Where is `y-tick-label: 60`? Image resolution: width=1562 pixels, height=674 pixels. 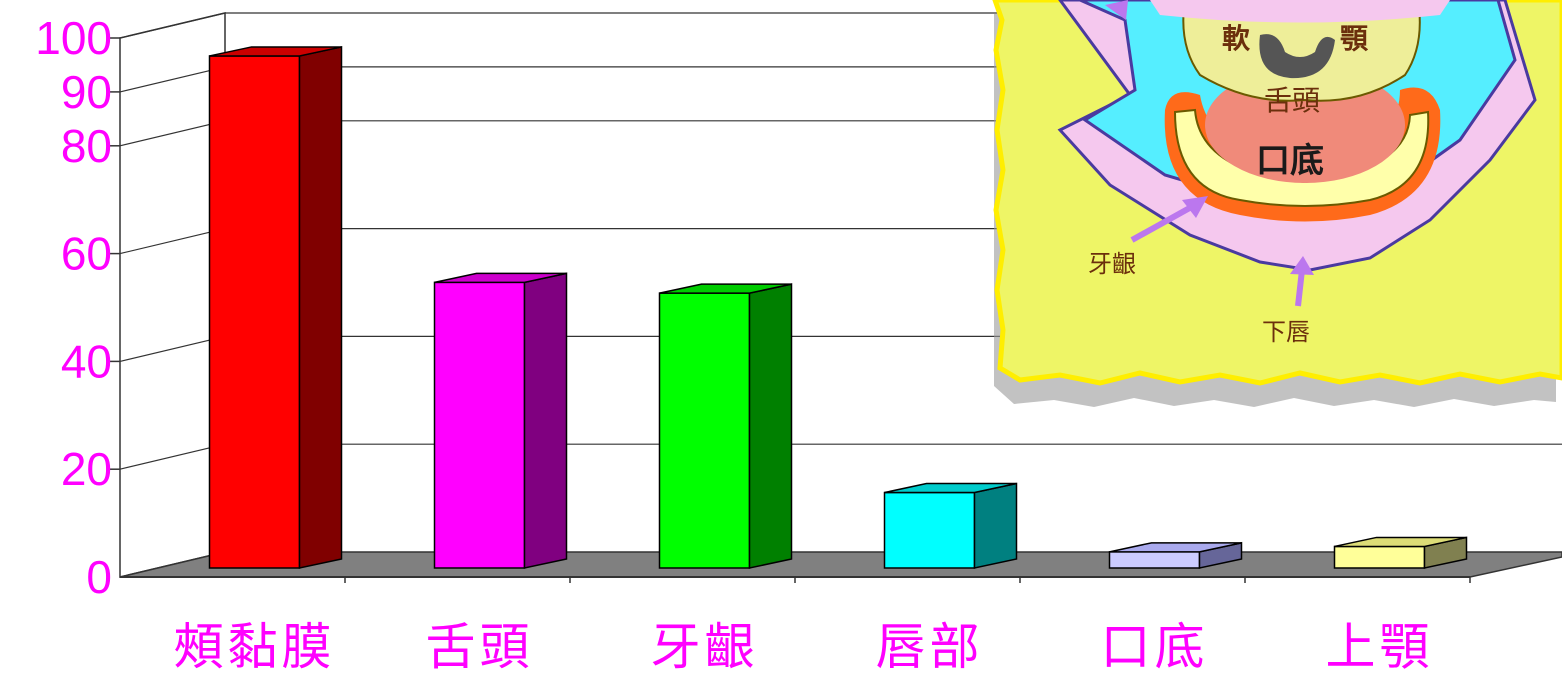 y-tick-label: 60 is located at coordinates (86, 254).